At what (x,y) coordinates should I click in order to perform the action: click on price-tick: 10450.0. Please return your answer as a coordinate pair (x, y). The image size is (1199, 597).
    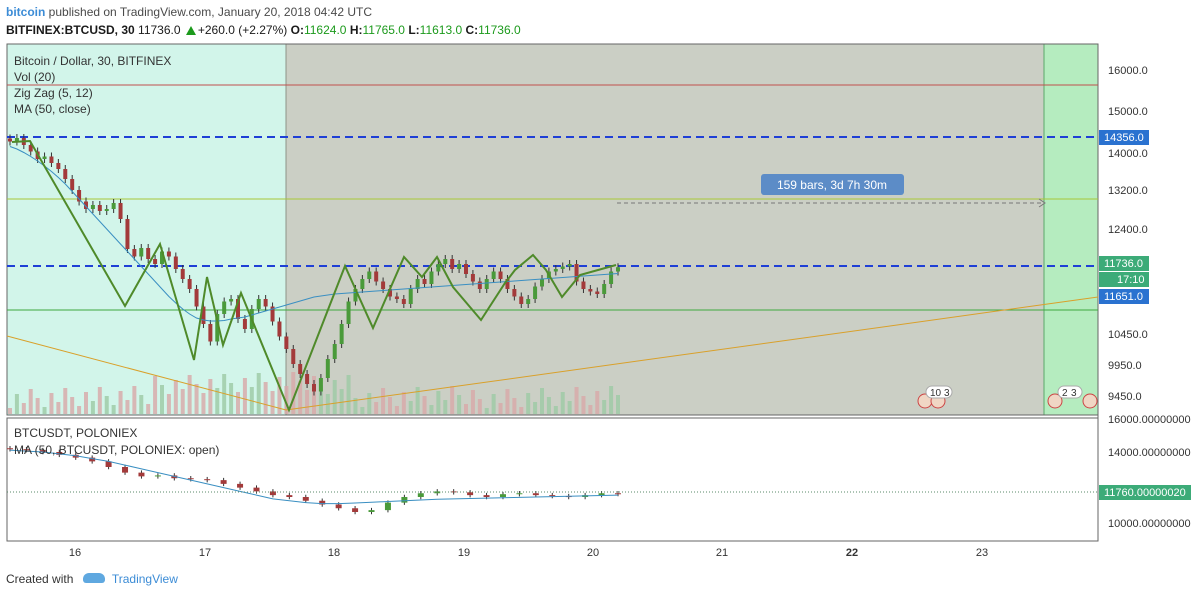
    Looking at the image, I should click on (1128, 335).